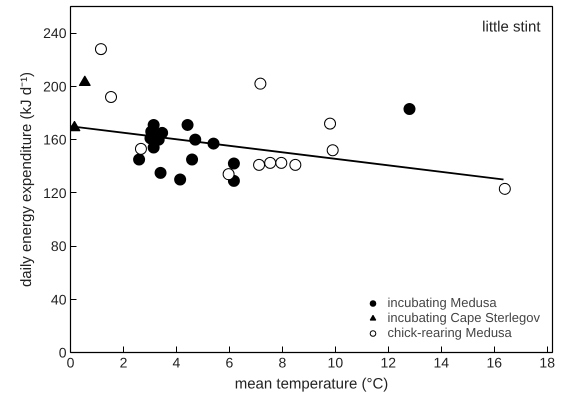 This screenshot has width=564, height=407. I want to click on x-tick-label: 12, so click(388, 362).